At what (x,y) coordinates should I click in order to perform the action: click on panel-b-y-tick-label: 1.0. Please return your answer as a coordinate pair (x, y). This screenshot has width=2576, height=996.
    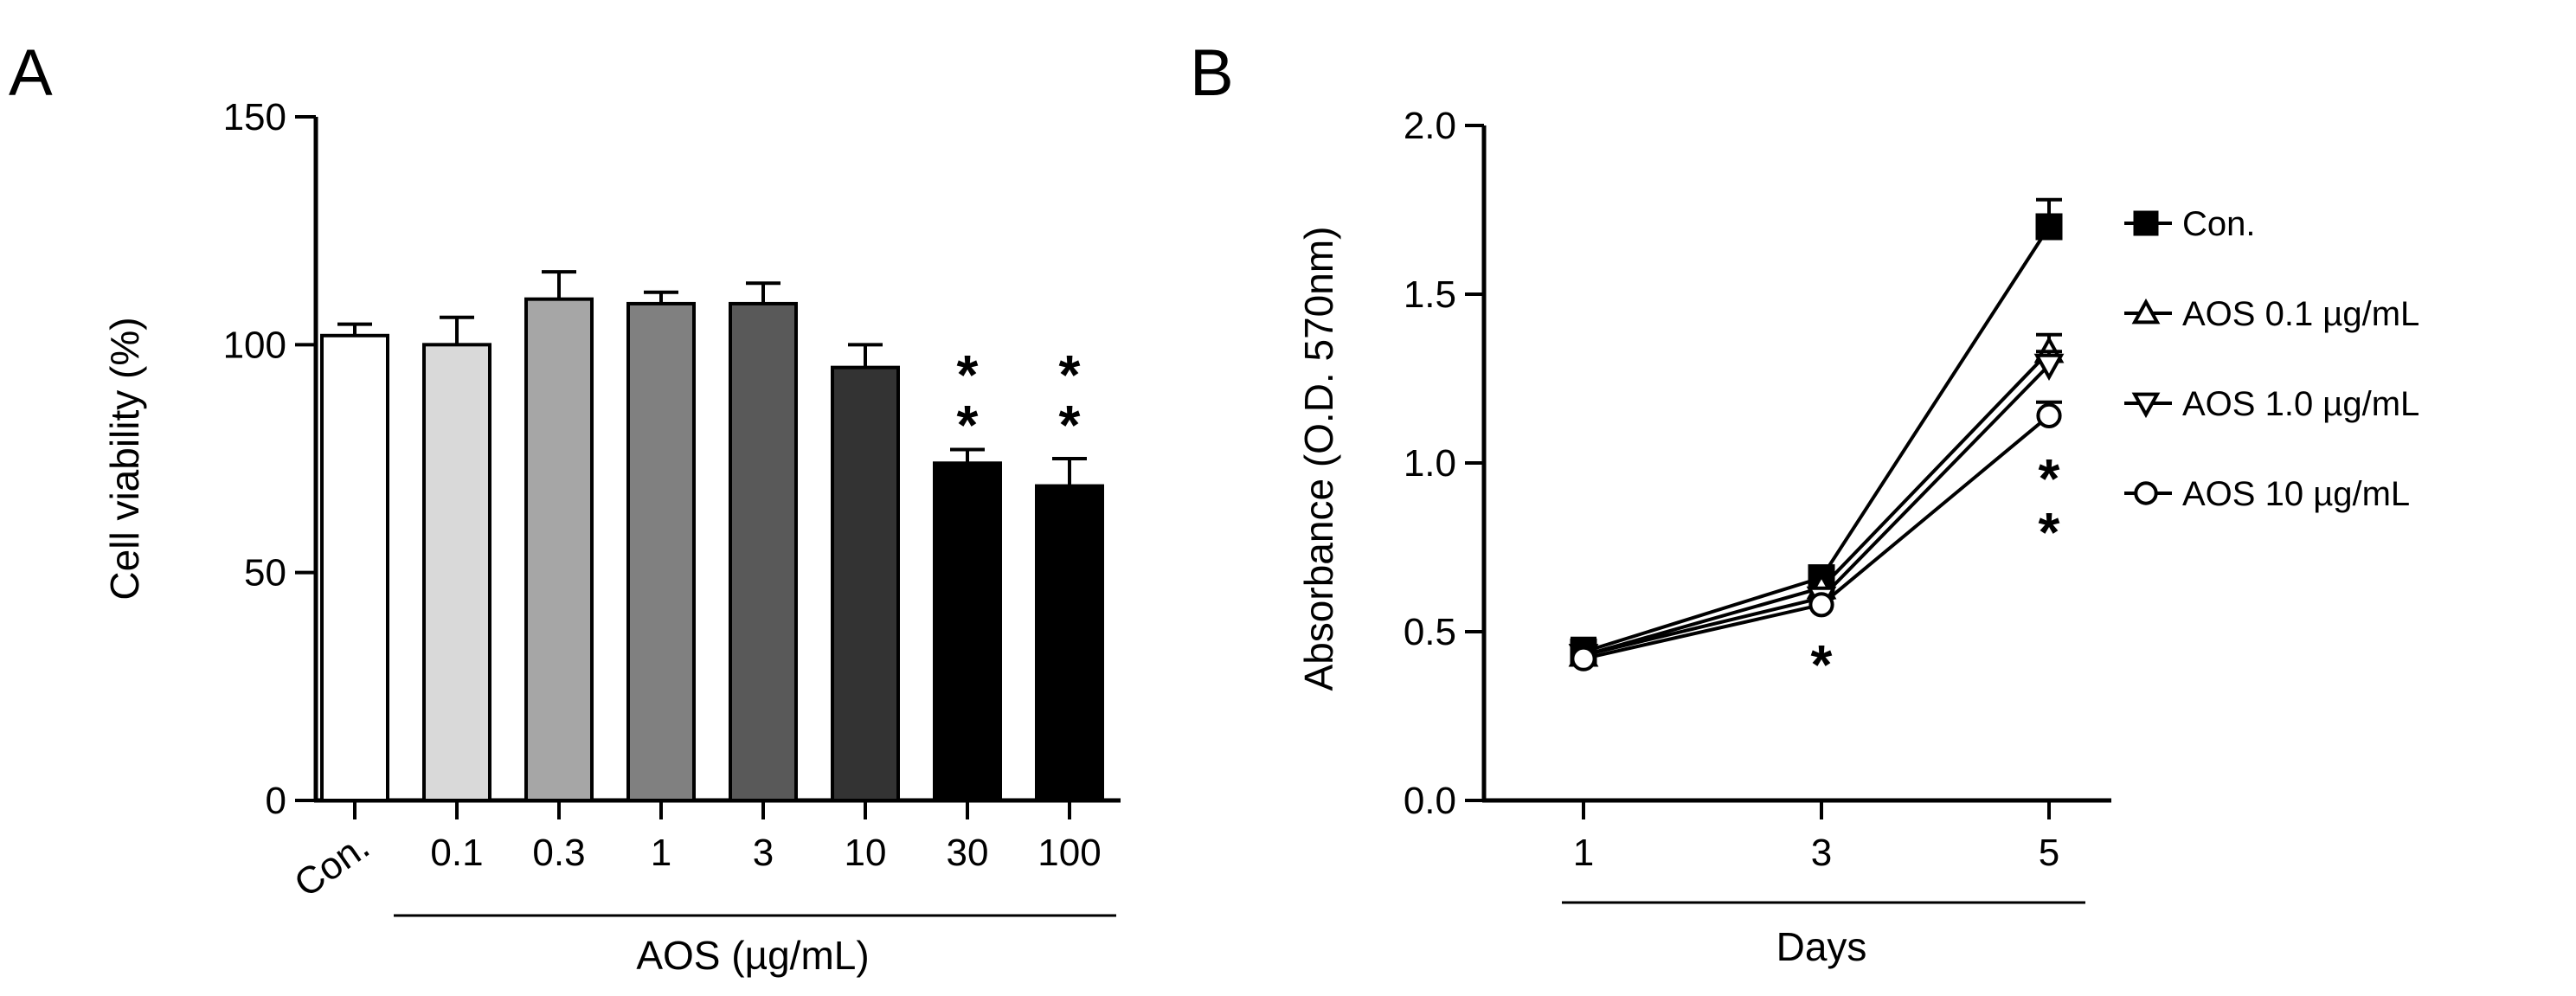
    Looking at the image, I should click on (1430, 464).